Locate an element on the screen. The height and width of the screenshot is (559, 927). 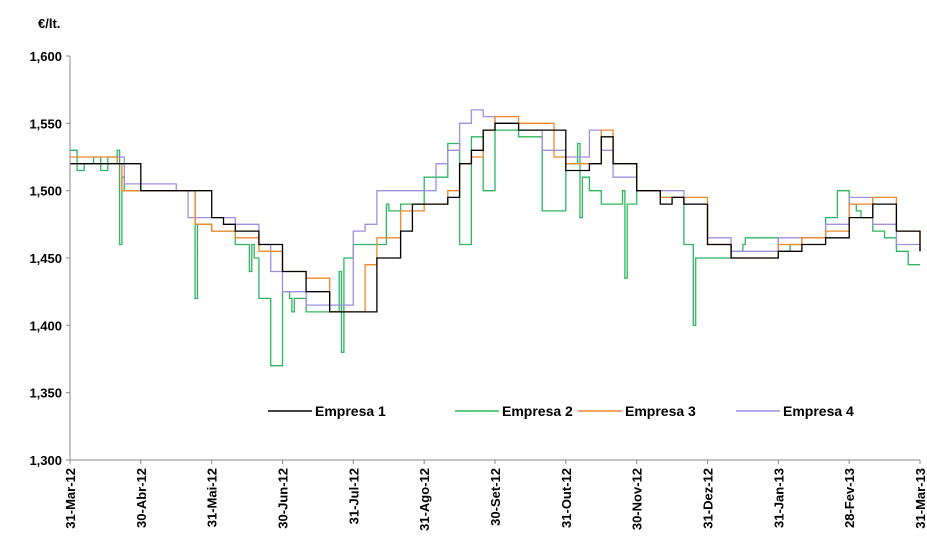
legend-label-4: Empresa 4 is located at coordinates (818, 411).